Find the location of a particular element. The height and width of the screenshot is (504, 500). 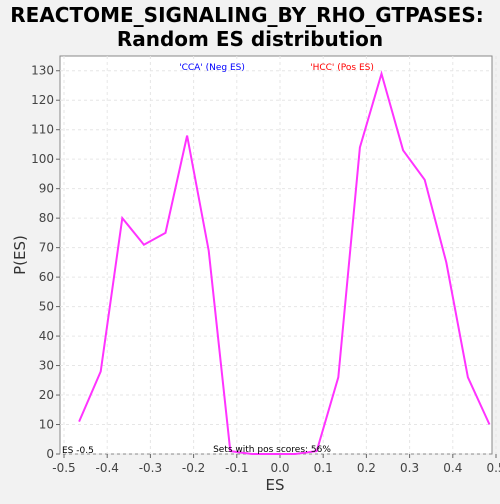

y-tick-label: 100 is located at coordinates (42, 159).